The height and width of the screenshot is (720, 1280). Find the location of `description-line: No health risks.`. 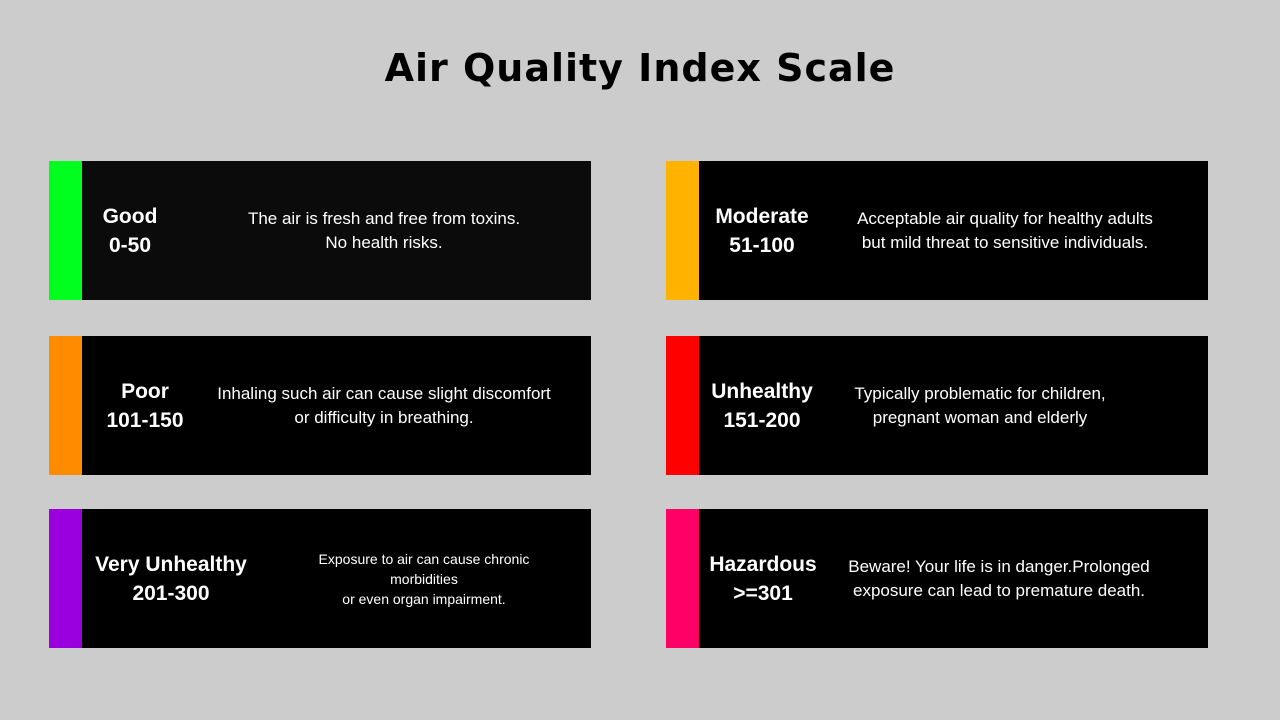

description-line: No health risks. is located at coordinates (384, 242).